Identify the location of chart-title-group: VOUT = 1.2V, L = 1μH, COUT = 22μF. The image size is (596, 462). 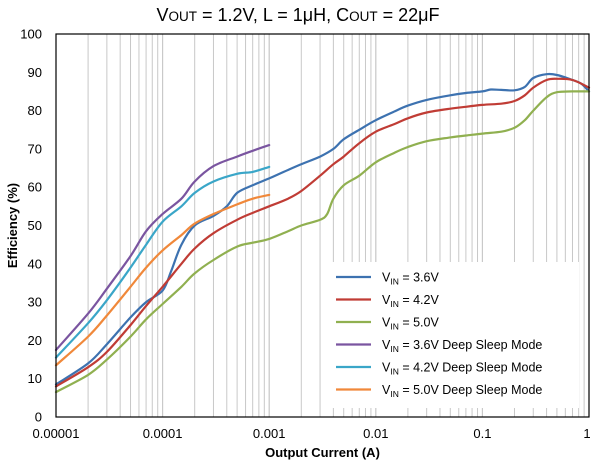
(297, 15).